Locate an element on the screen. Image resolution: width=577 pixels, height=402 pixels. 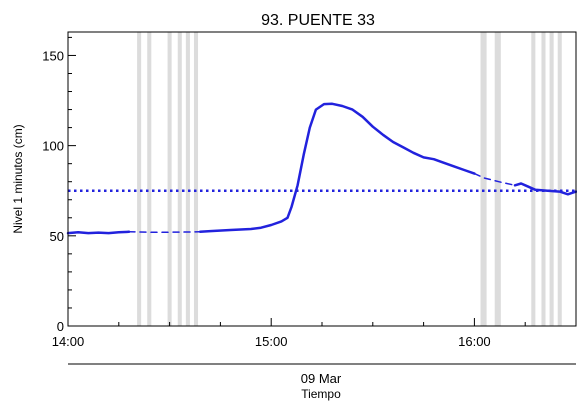
y-tick-label-50: 50 is located at coordinates (57, 236).